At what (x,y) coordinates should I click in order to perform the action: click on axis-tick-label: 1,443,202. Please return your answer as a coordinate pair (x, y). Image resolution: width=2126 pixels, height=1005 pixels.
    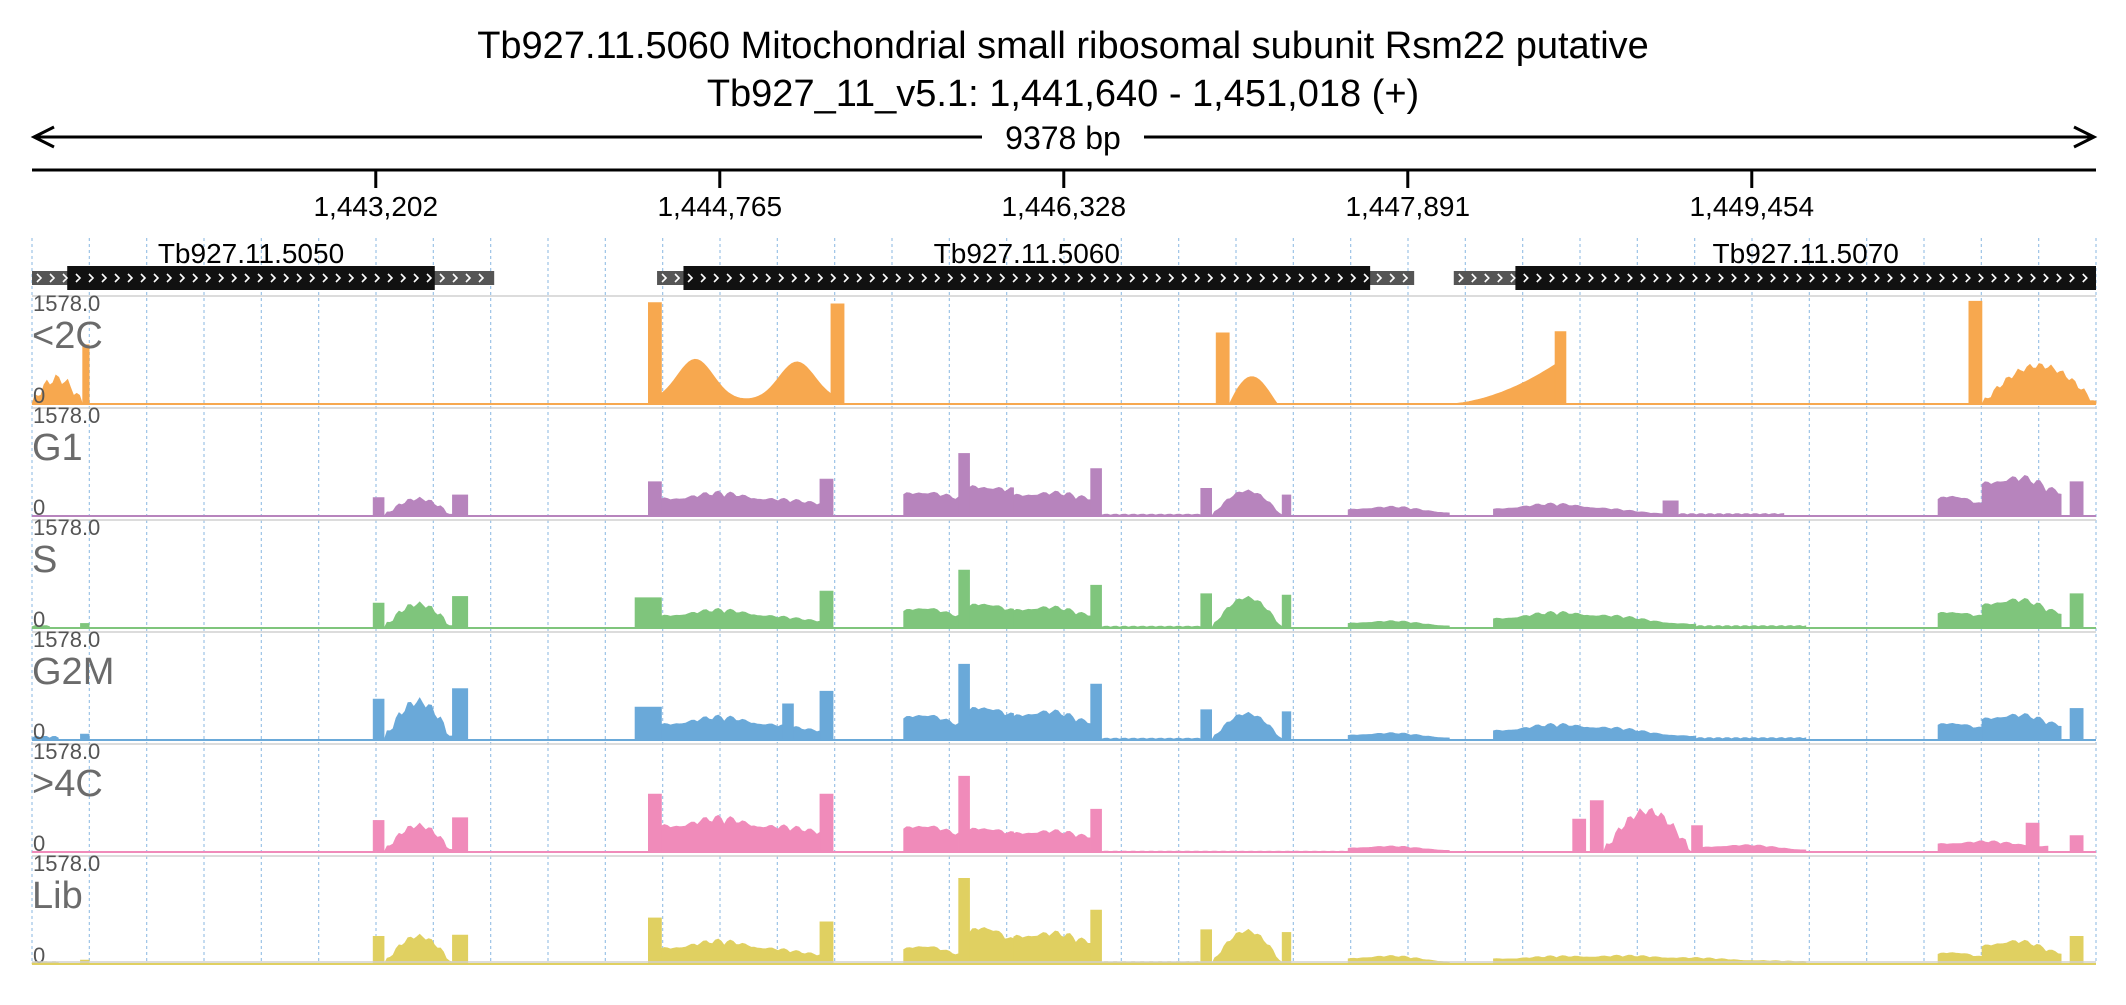
    Looking at the image, I should click on (375, 206).